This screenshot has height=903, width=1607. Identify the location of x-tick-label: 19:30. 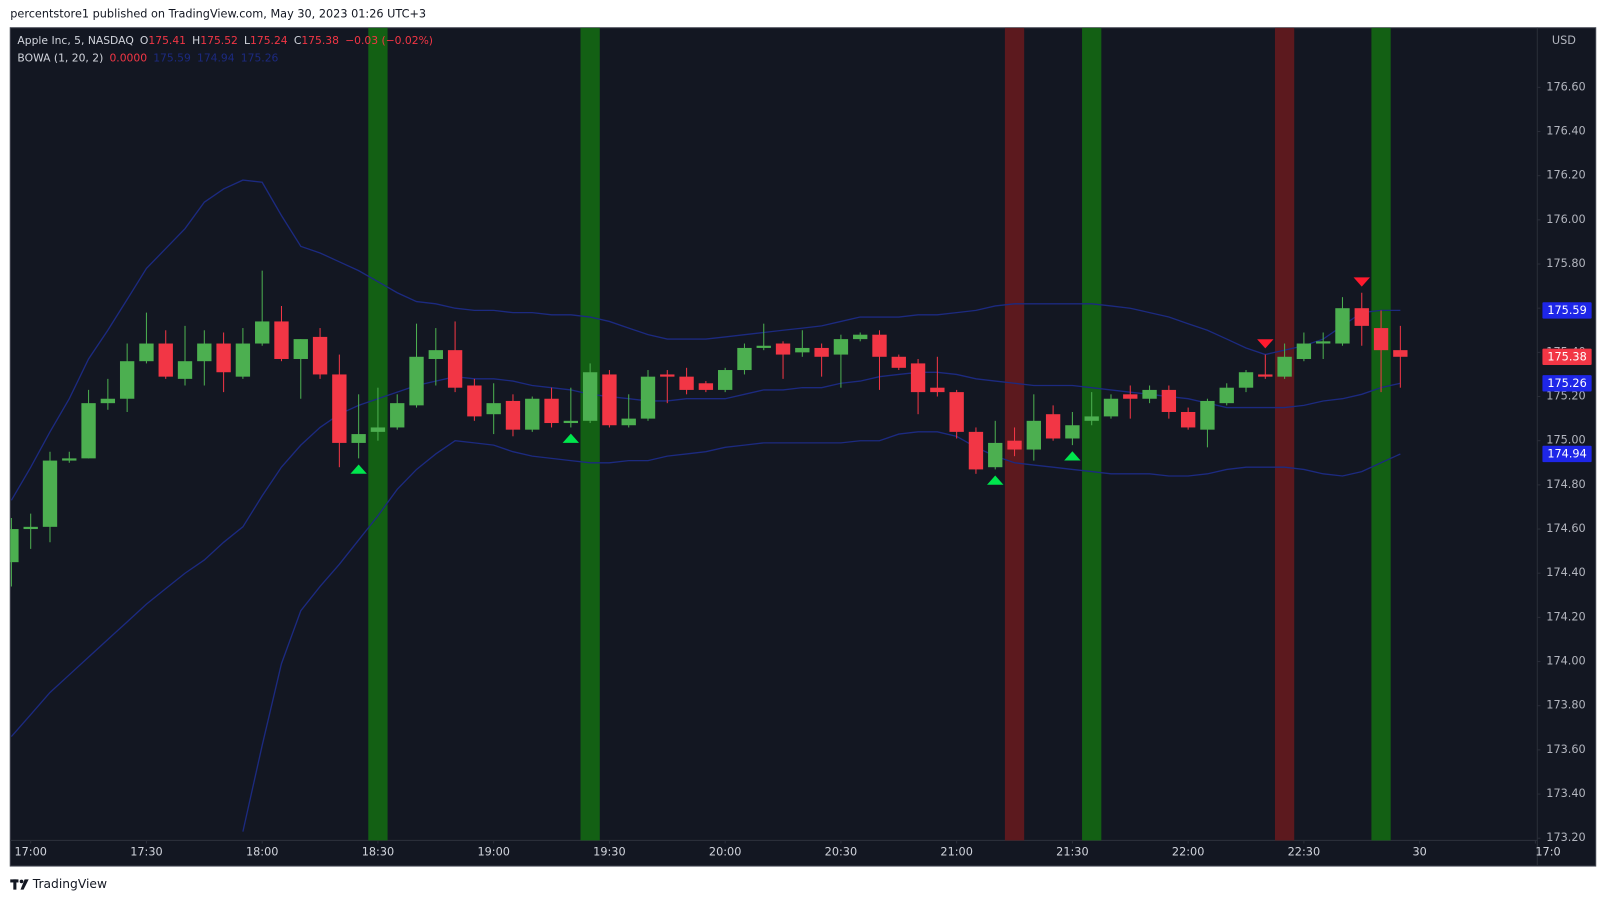
(609, 852).